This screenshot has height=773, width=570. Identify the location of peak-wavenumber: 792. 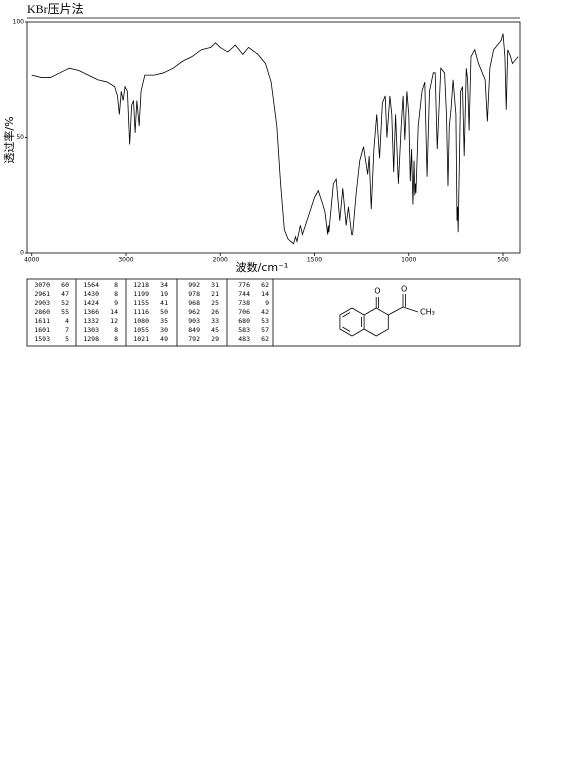
(194, 339).